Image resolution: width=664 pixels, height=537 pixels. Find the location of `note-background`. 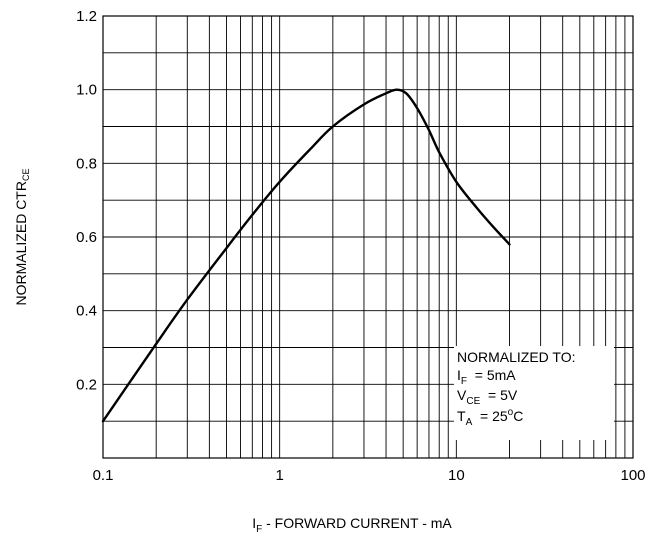

note-background is located at coordinates (534, 393).